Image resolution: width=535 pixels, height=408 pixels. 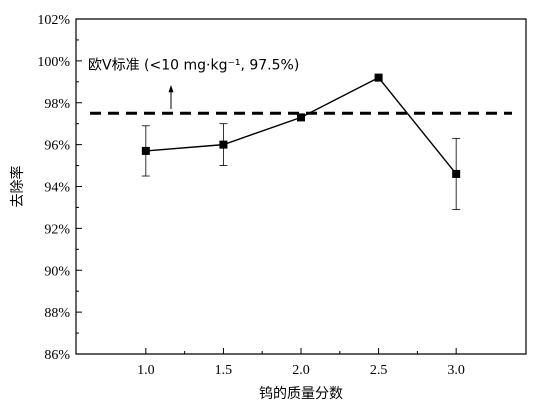 I want to click on series-line, so click(x=301, y=125).